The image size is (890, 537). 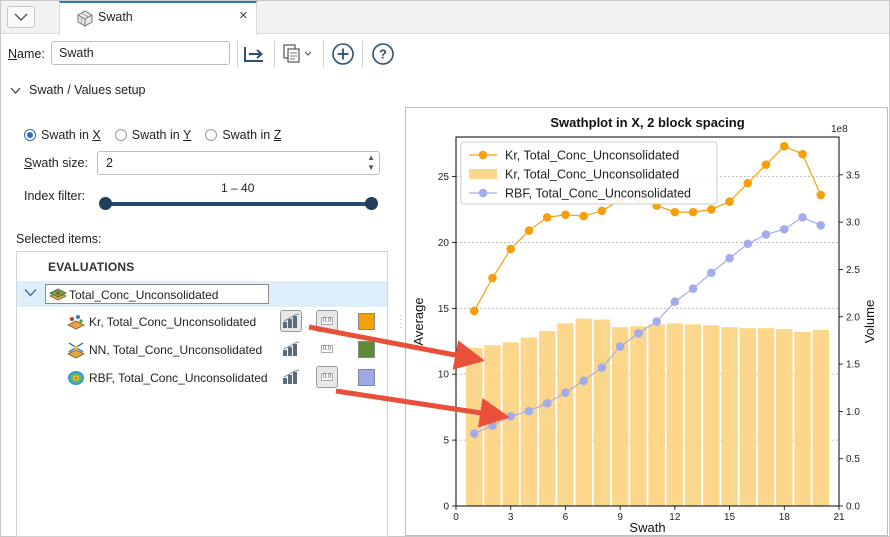 I want to click on evaluation-label: Kr, Total_Conc_Unconsolidated, so click(x=173, y=322).